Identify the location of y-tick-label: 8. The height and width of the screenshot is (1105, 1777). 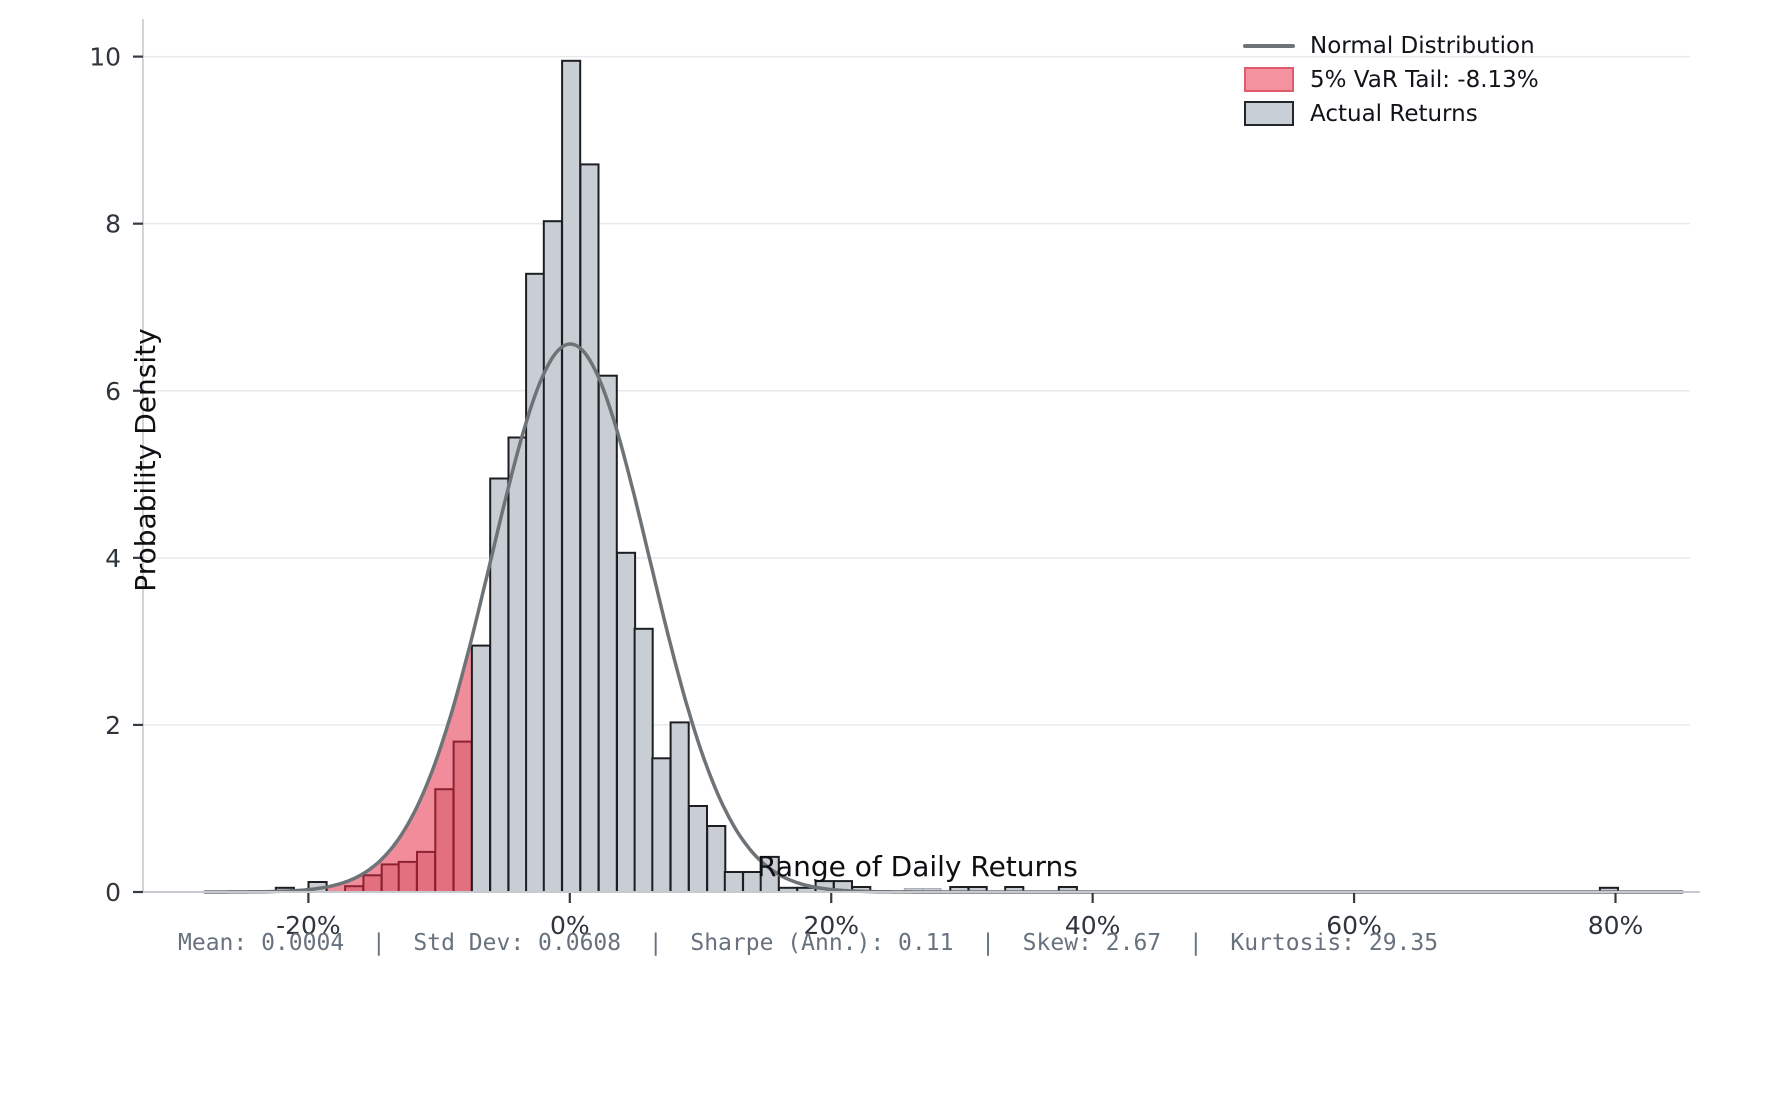
(113, 224).